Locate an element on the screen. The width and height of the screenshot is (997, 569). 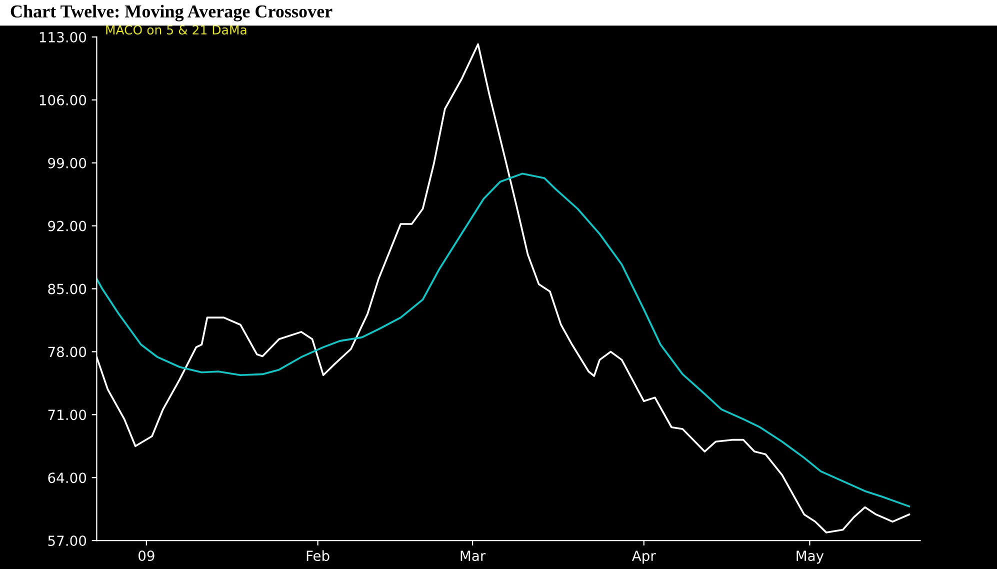
y-tick-label: 78.00 is located at coordinates (67, 352).